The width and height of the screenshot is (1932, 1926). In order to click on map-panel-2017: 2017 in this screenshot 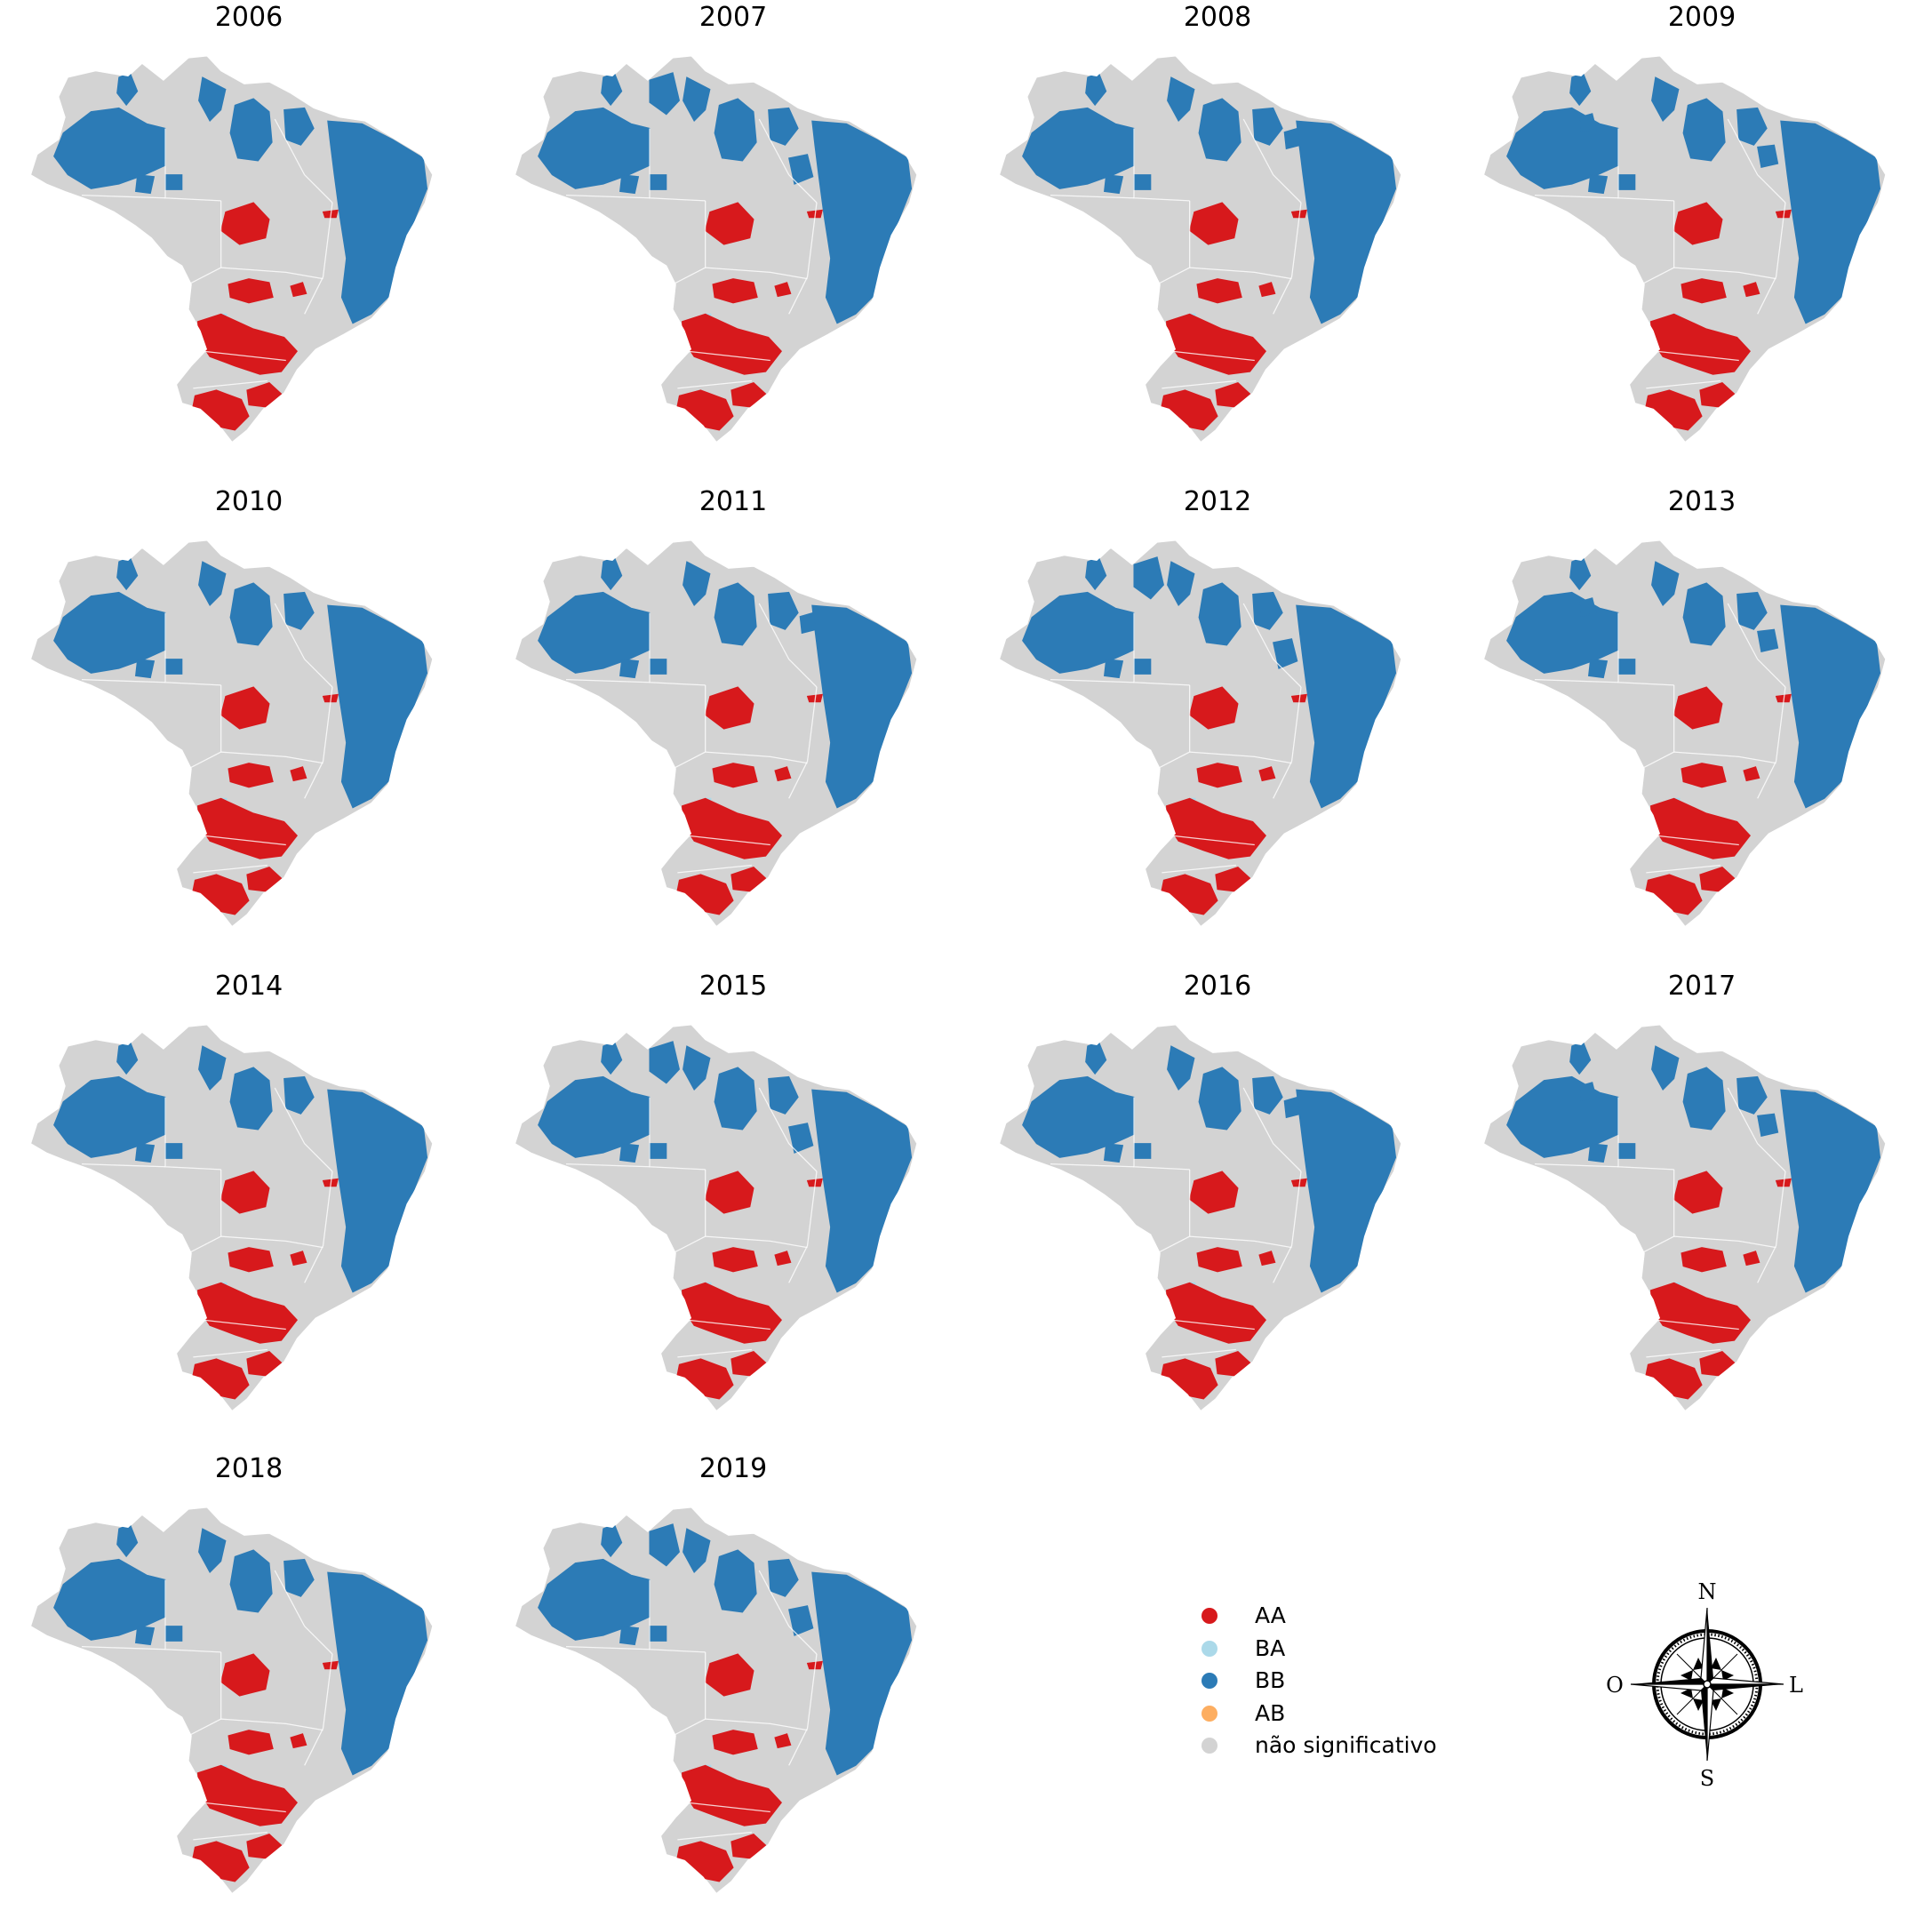, I will do `click(1701, 1200)`.